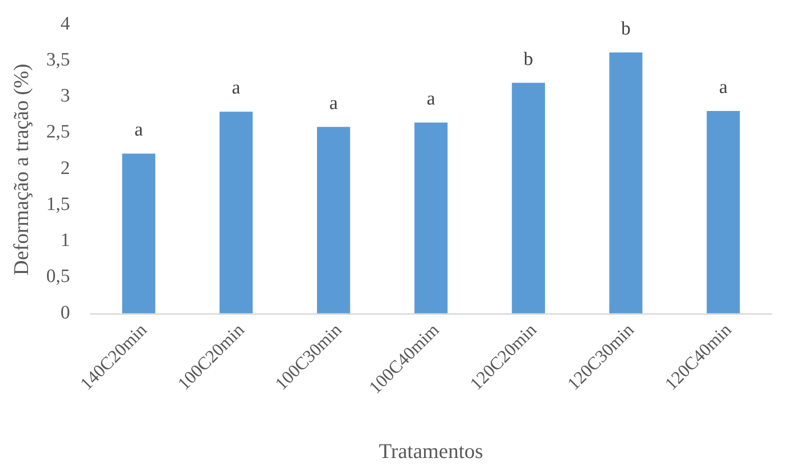 The height and width of the screenshot is (466, 792). I want to click on y-tick-label: 1,5, so click(58, 204).